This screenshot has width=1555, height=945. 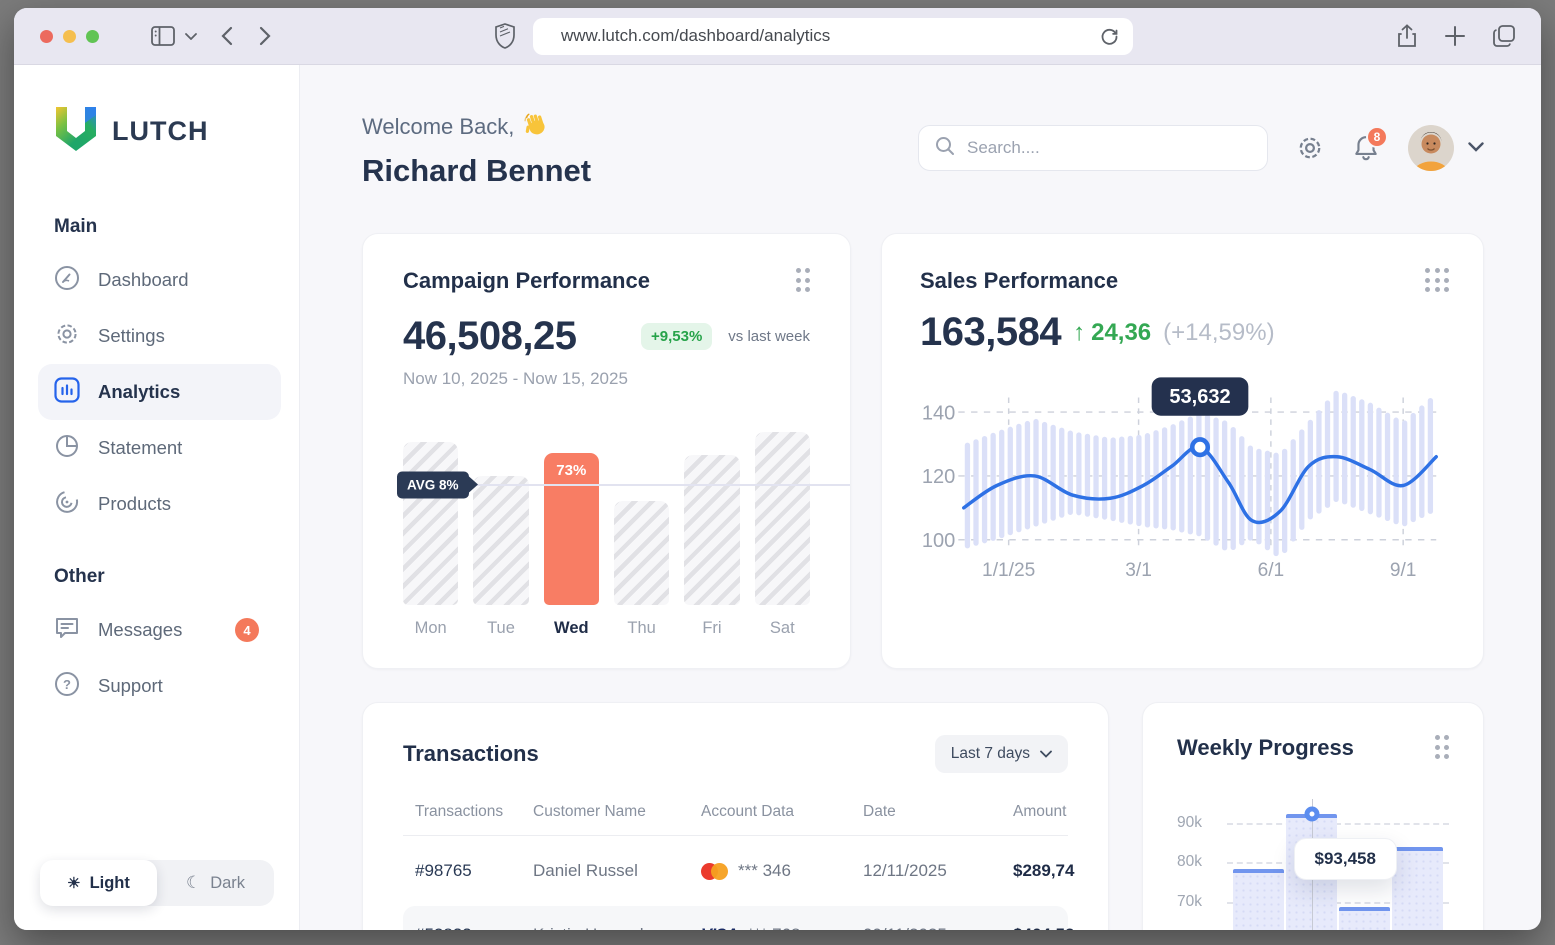 I want to click on waving-hand-emoji, so click(x=537, y=127).